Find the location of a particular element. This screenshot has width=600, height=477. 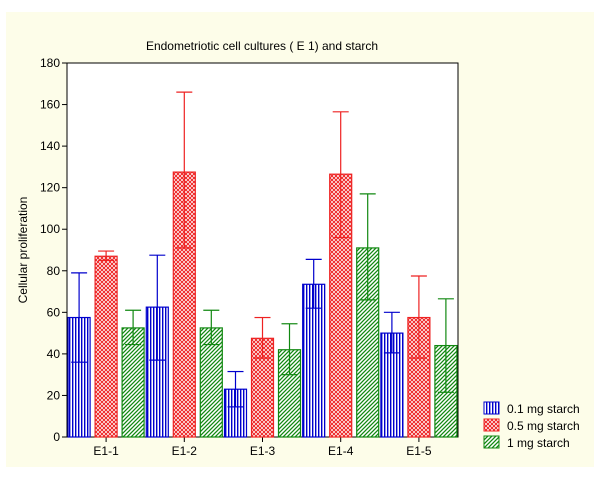

y-tick-label: 120 is located at coordinates (50, 188).